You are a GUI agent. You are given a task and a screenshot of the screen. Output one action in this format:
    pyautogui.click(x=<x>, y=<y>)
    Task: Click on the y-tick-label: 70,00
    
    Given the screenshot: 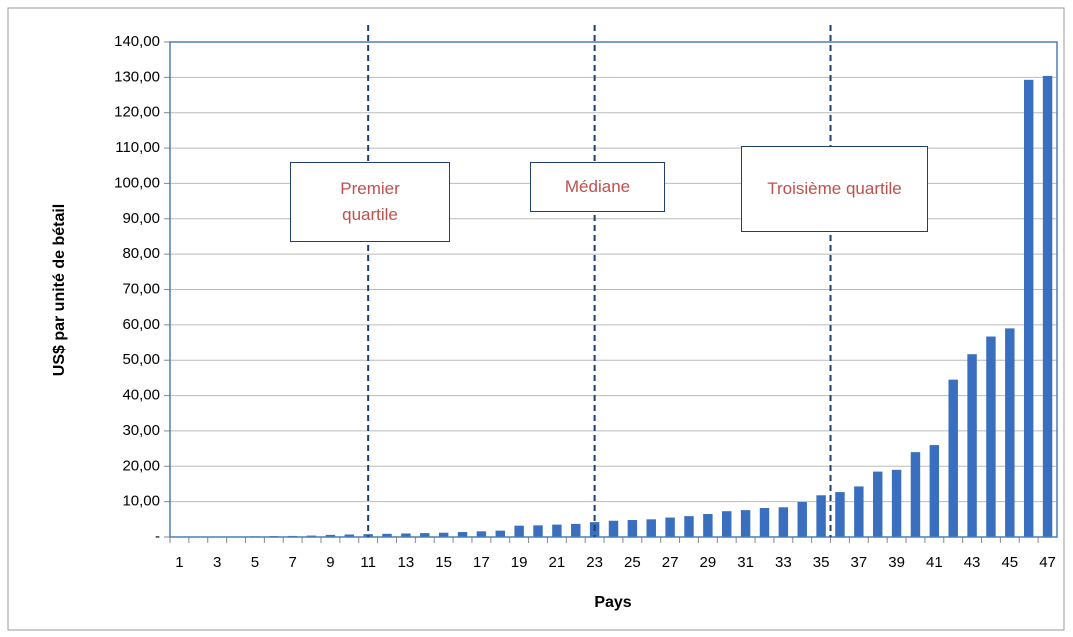 What is the action you would take?
    pyautogui.click(x=141, y=288)
    